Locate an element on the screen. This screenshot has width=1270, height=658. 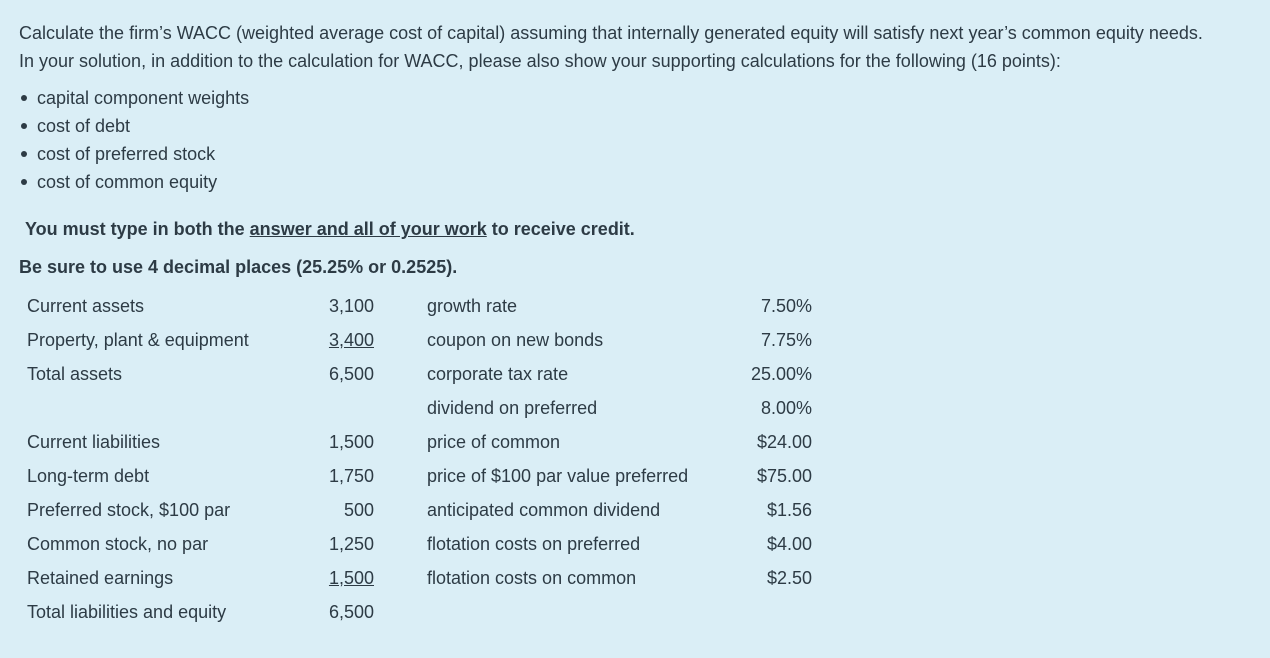
market-data-label: flotation costs on preferred is located at coordinates (534, 544).